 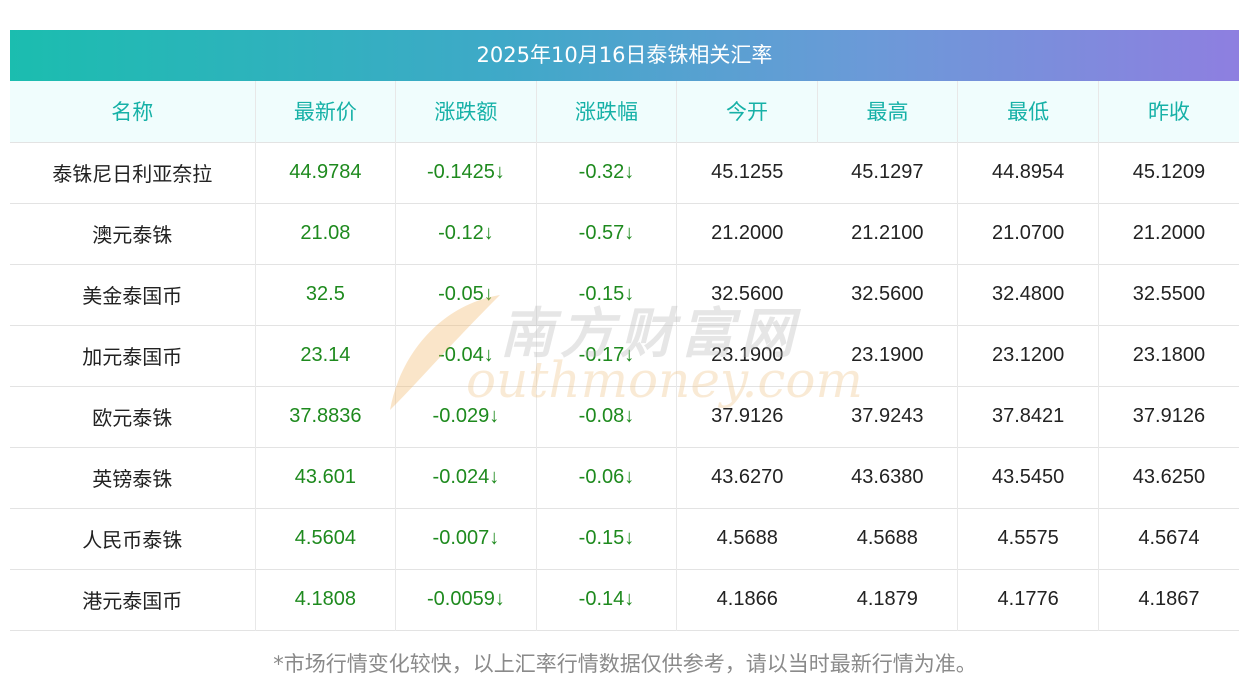 I want to click on table-title: 2025年10月16日泰铢相关汇率, so click(x=624, y=55).